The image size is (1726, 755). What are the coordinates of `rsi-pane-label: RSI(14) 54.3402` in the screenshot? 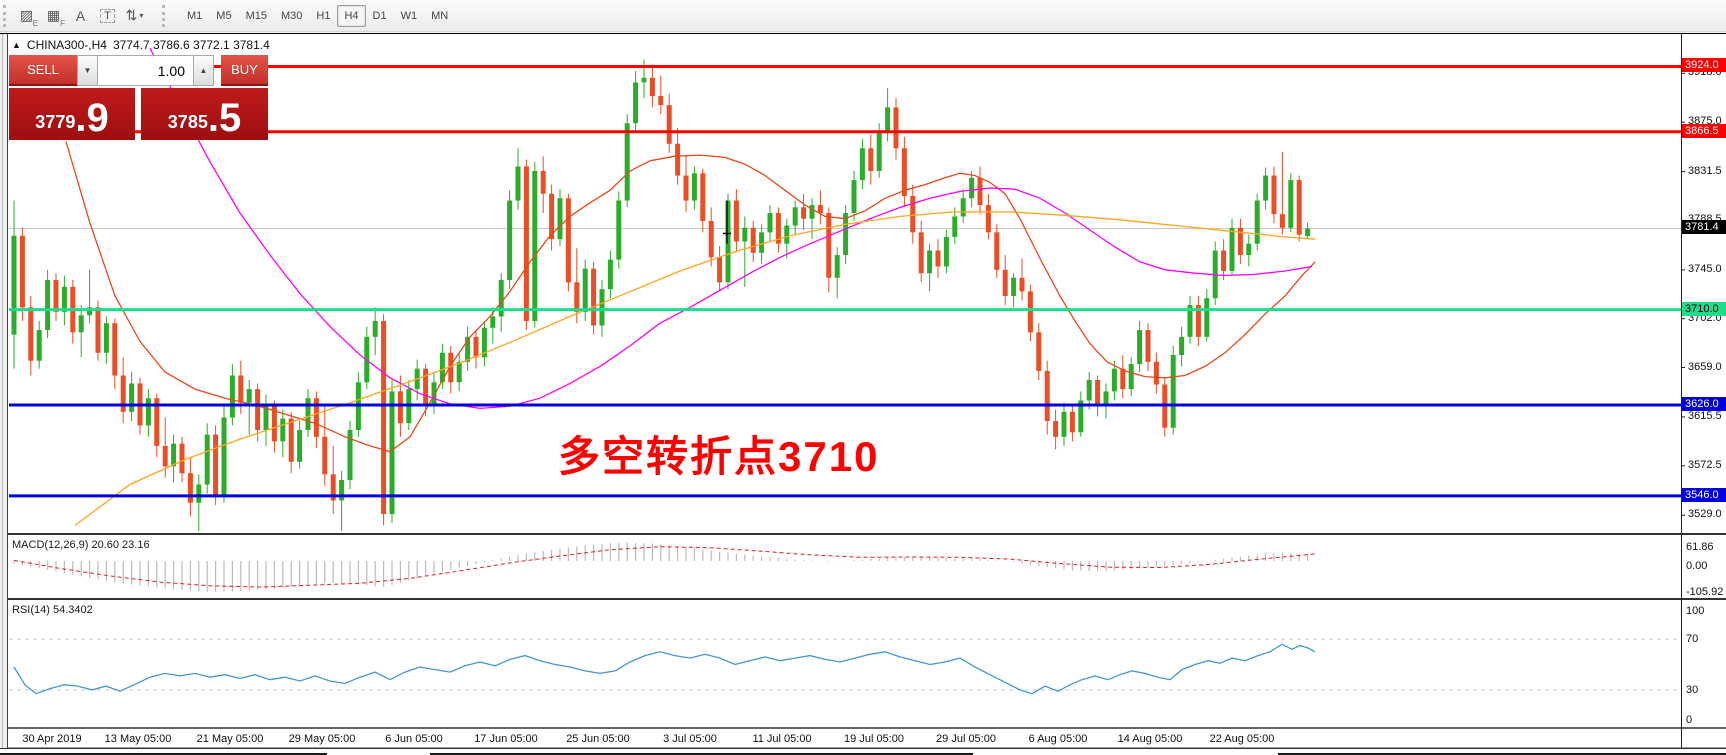 It's located at (52, 610).